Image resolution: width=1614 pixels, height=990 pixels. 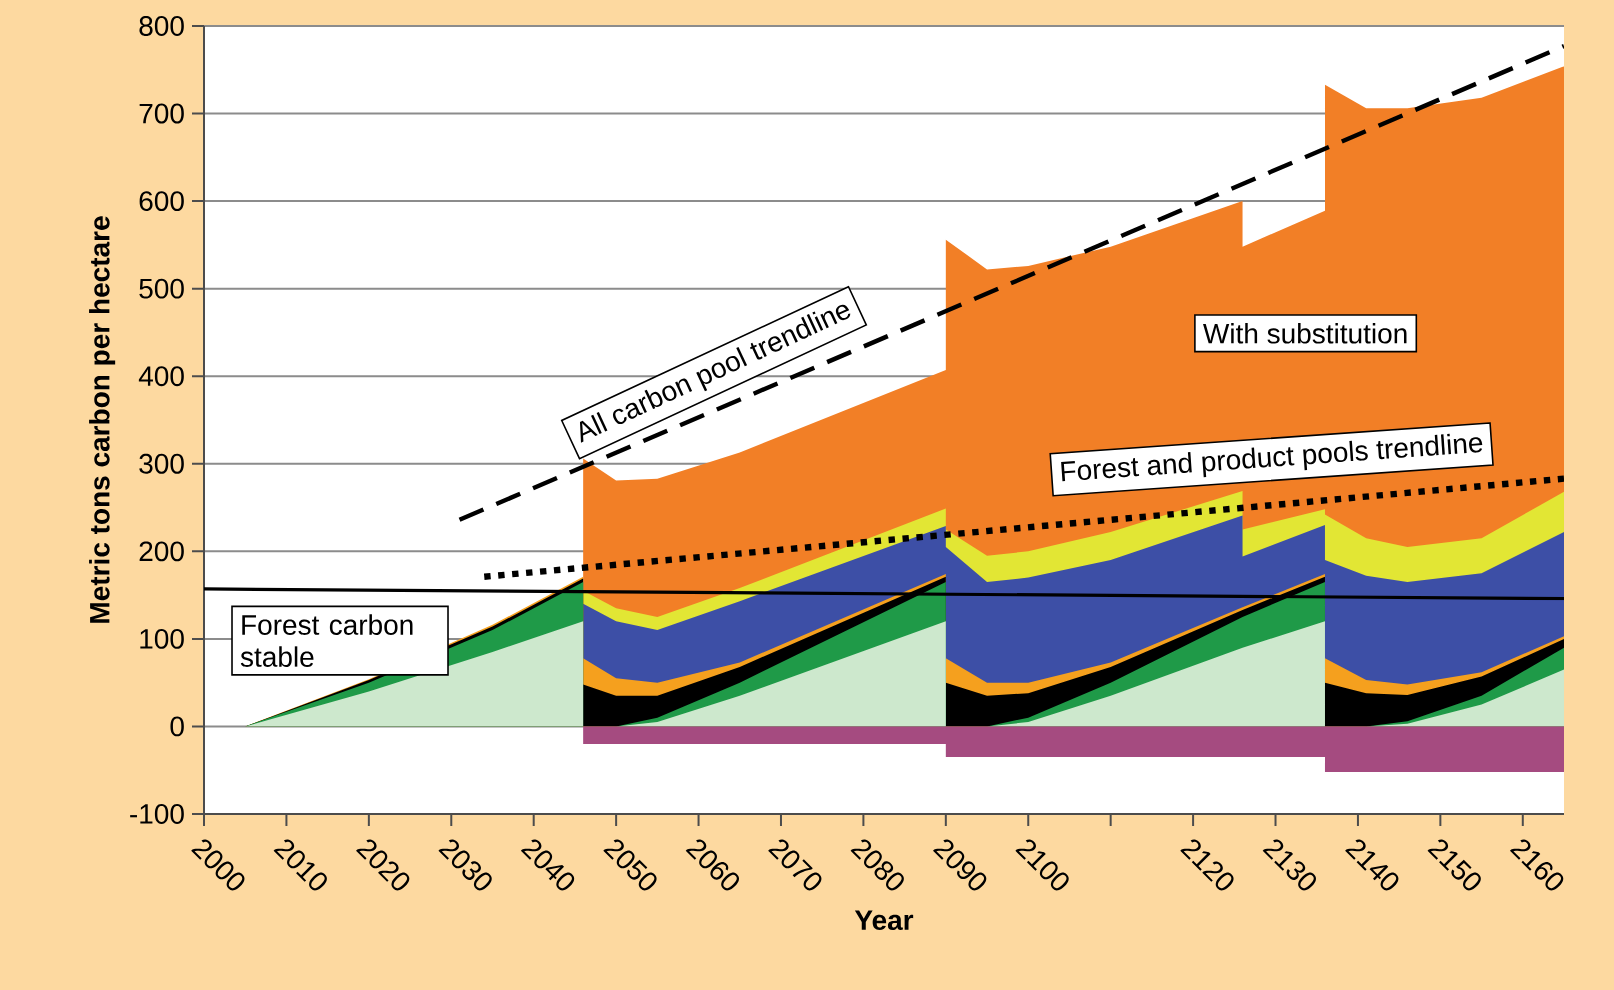 I want to click on y-tick-label: 700, so click(x=161, y=113).